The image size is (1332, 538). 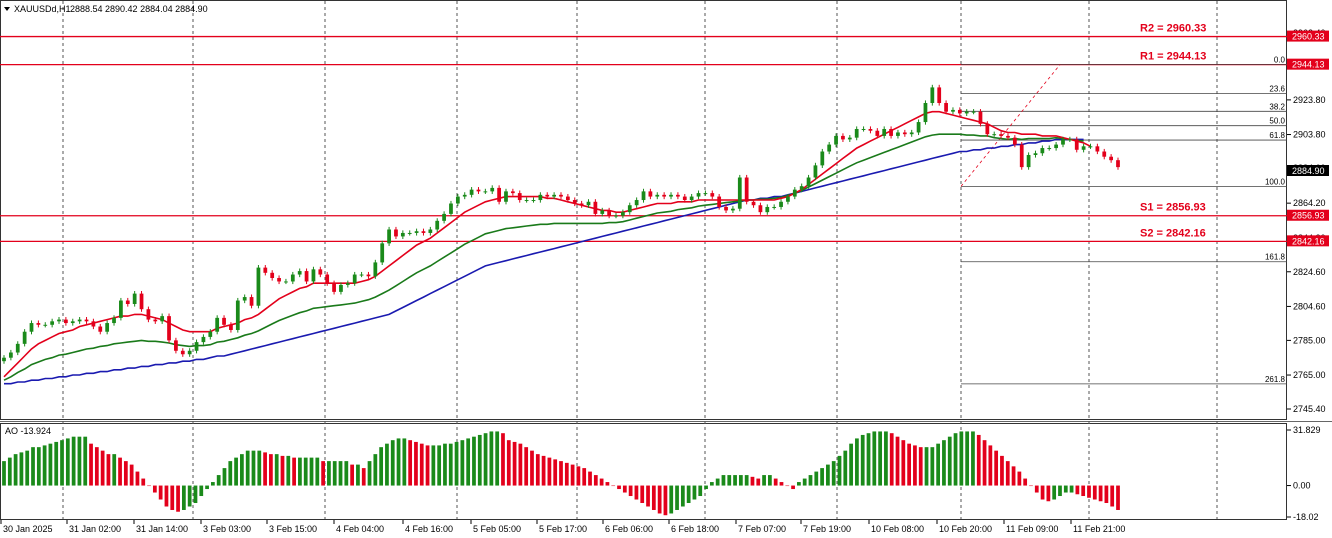 What do you see at coordinates (7, 9) in the screenshot?
I see `collapse-arrow-icon` at bounding box center [7, 9].